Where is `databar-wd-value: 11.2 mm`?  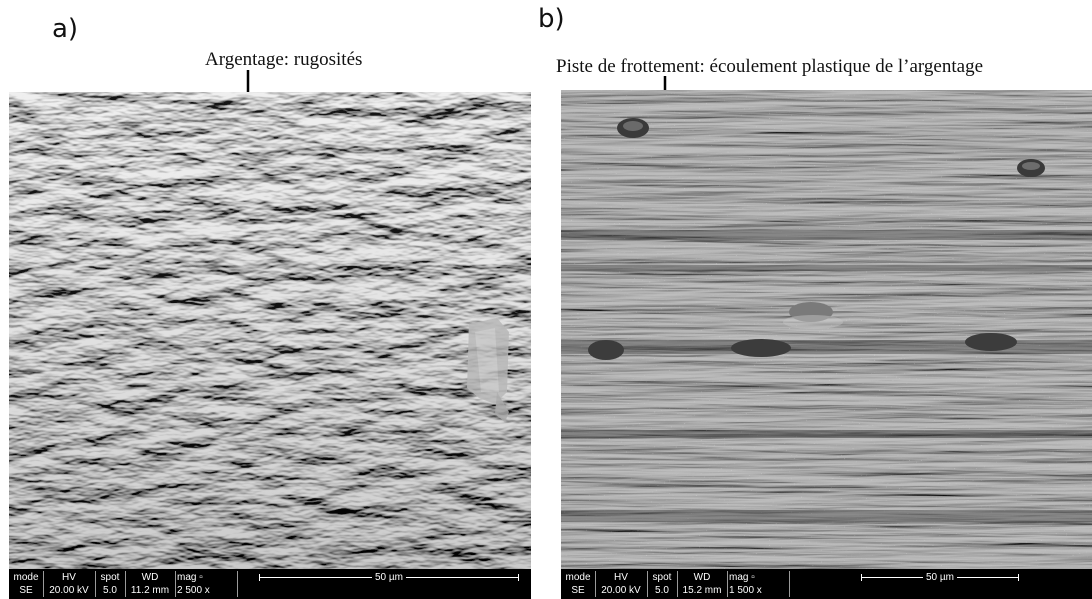 databar-wd-value: 11.2 mm is located at coordinates (150, 590).